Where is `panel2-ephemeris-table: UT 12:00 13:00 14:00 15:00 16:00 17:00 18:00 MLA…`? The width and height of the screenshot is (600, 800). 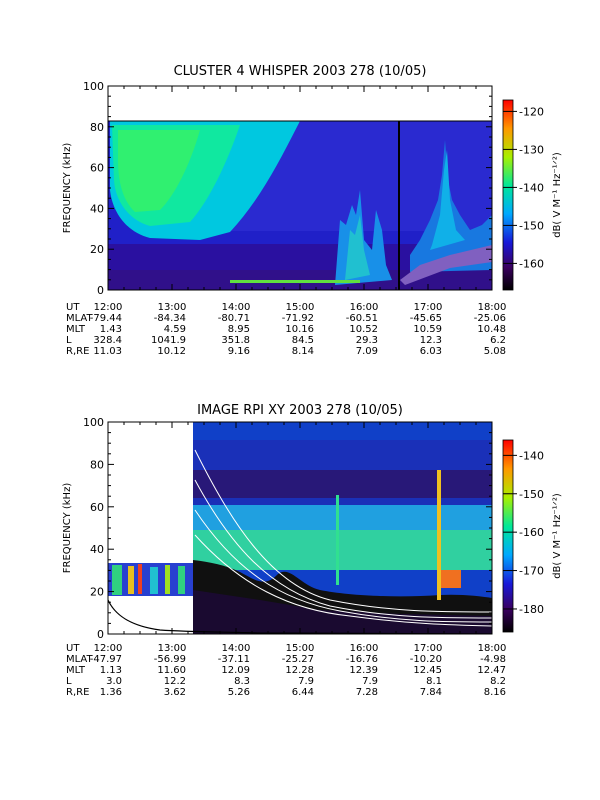
panel2-ephemeris-table: UT 12:00 13:00 14:00 15:00 16:00 17:00 18:00 MLA… is located at coordinates (286, 670).